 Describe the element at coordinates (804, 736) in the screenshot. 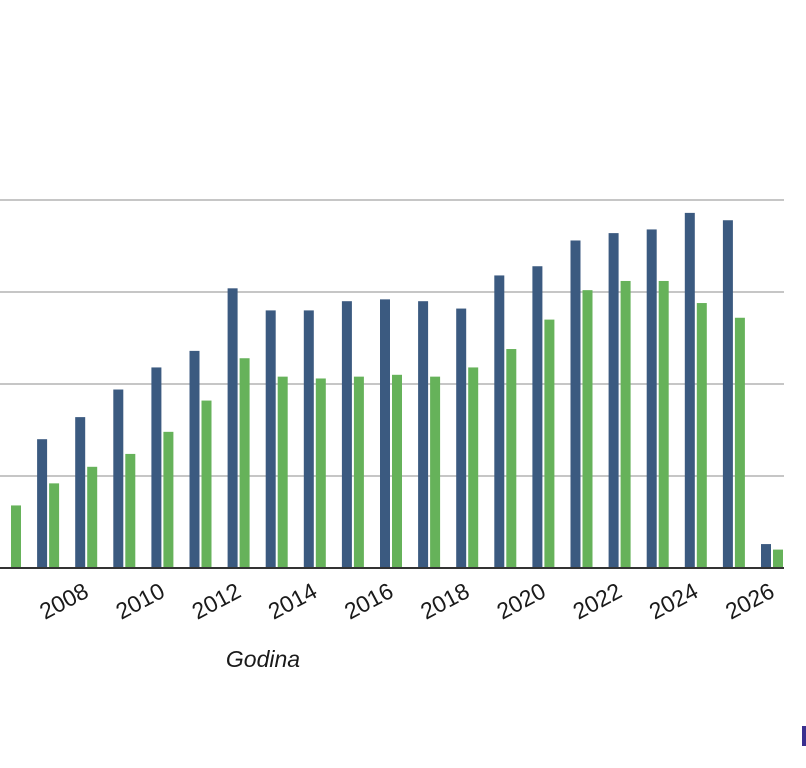

I see `edge-marker` at that location.